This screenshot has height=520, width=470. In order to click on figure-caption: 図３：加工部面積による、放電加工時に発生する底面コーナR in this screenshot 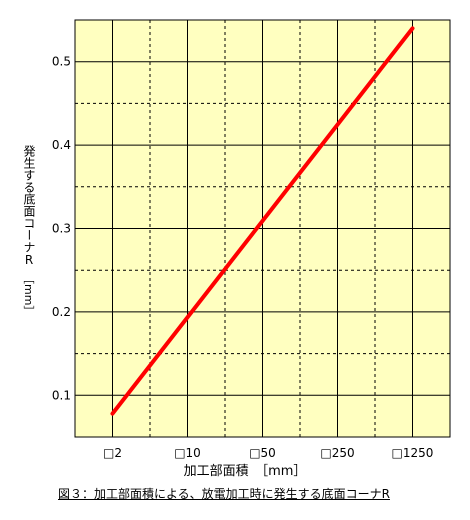, I will do `click(224, 494)`.